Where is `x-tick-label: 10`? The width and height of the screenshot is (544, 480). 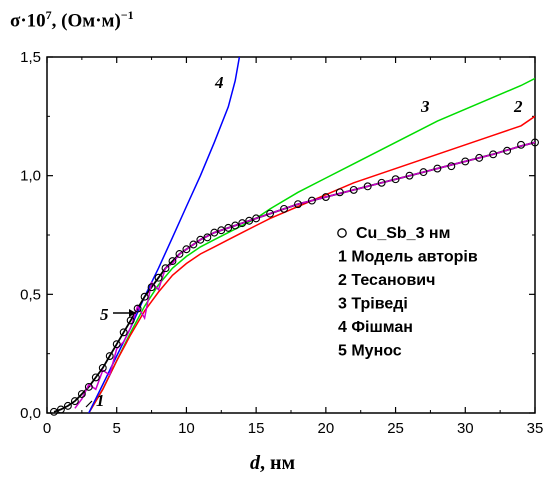
x-tick-label: 10 is located at coordinates (186, 428).